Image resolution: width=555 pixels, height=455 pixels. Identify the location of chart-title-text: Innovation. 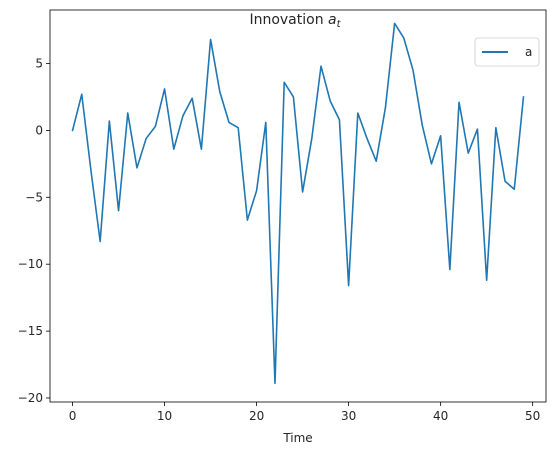
(288, 20).